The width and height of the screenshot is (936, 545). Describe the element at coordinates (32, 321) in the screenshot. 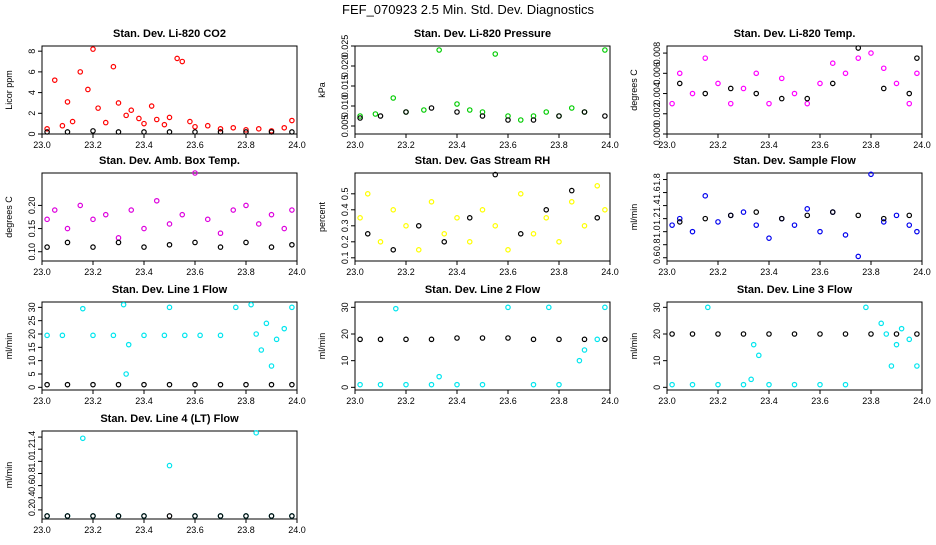

I see `y-tick-label: 25` at that location.